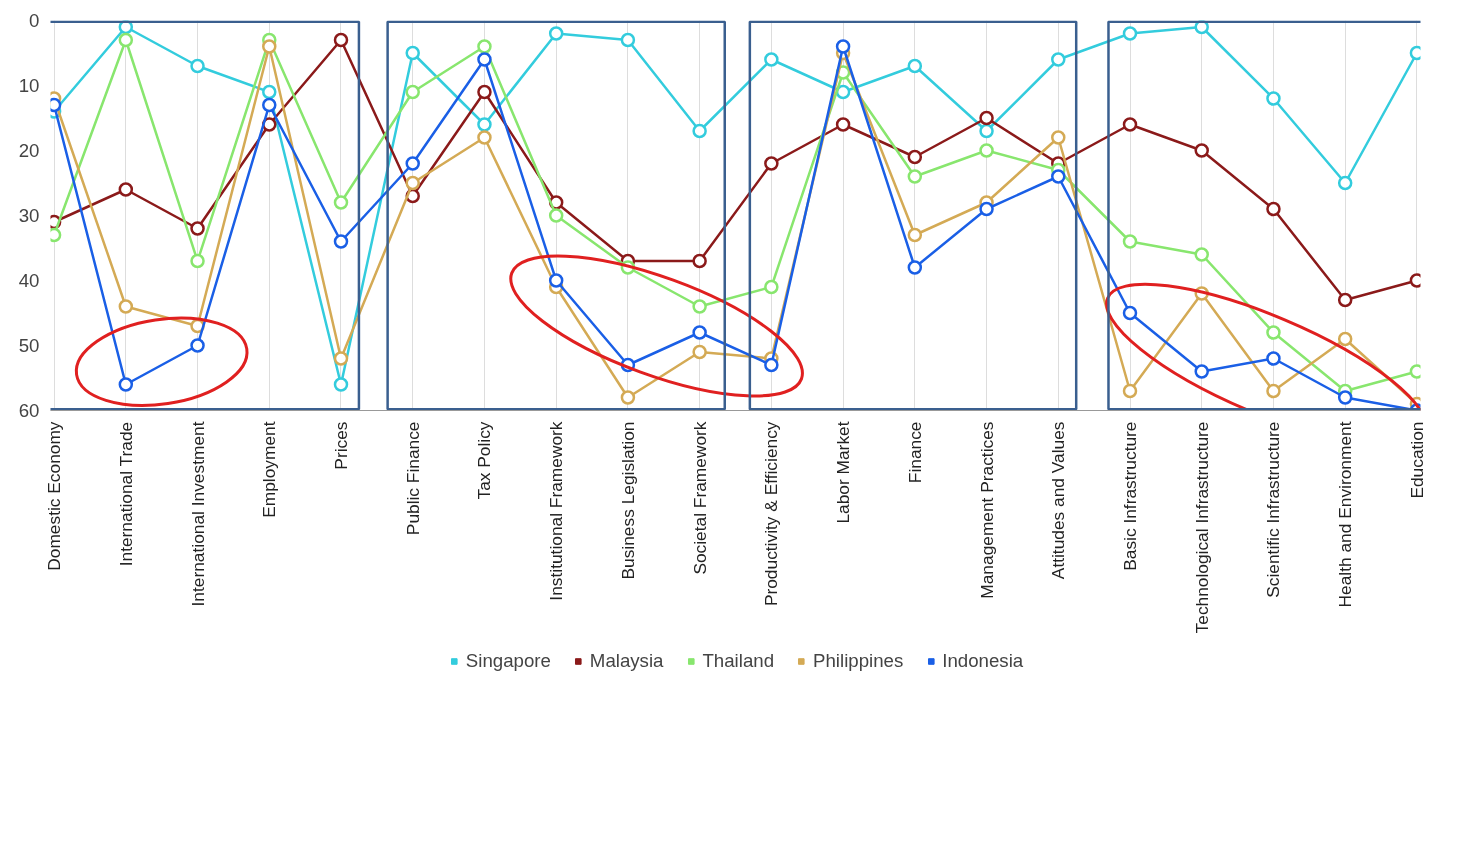 This screenshot has height=846, width=1469. What do you see at coordinates (738, 661) in the screenshot?
I see `legend-label: Thailand` at bounding box center [738, 661].